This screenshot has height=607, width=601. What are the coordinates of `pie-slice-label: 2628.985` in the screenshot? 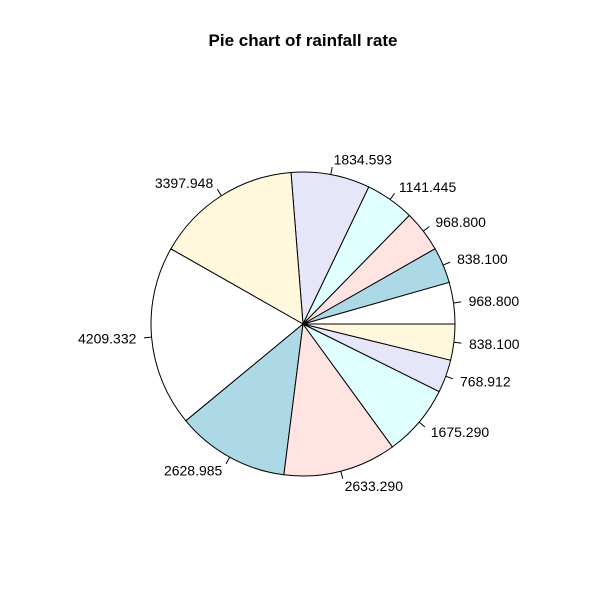 It's located at (193, 470).